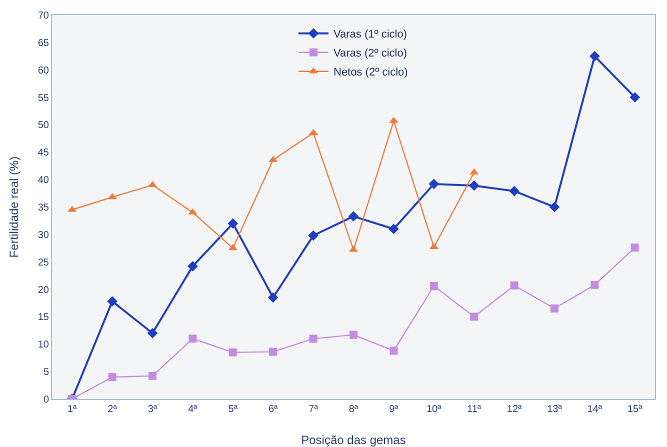  I want to click on x-tick-label: 7ª, so click(313, 409).